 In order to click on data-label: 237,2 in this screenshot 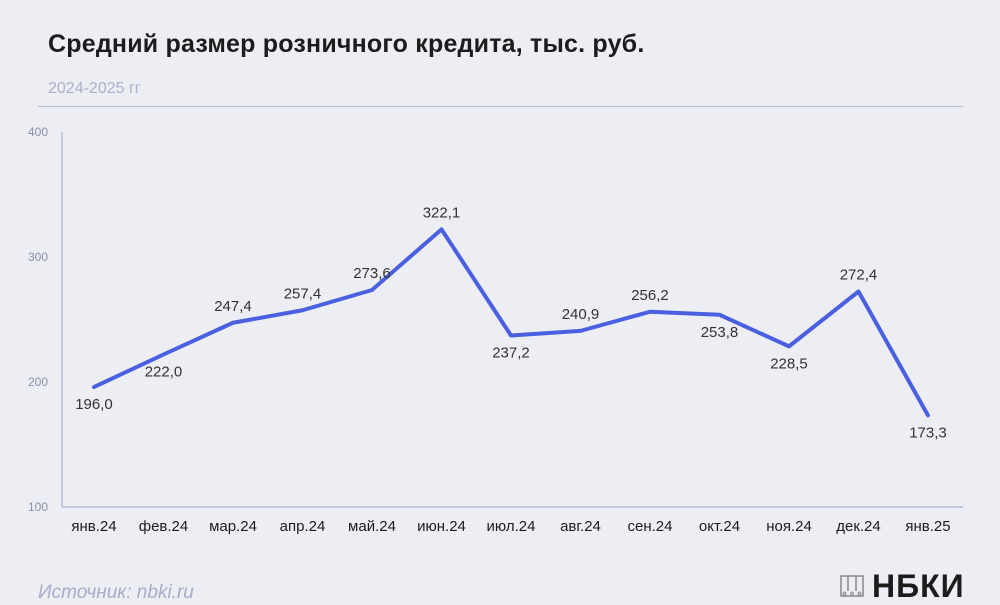, I will do `click(511, 353)`.